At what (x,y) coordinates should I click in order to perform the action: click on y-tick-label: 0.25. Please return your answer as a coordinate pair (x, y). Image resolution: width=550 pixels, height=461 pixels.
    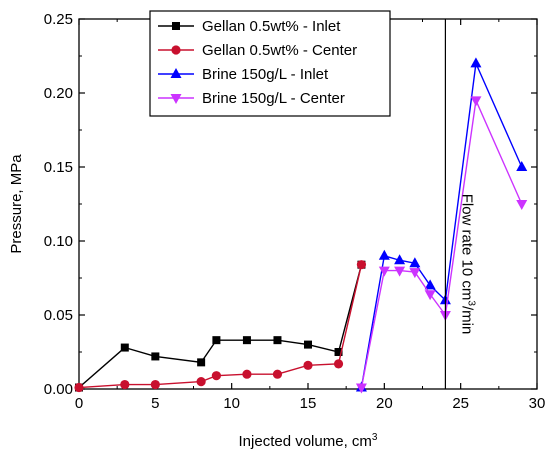
    Looking at the image, I should click on (58, 19).